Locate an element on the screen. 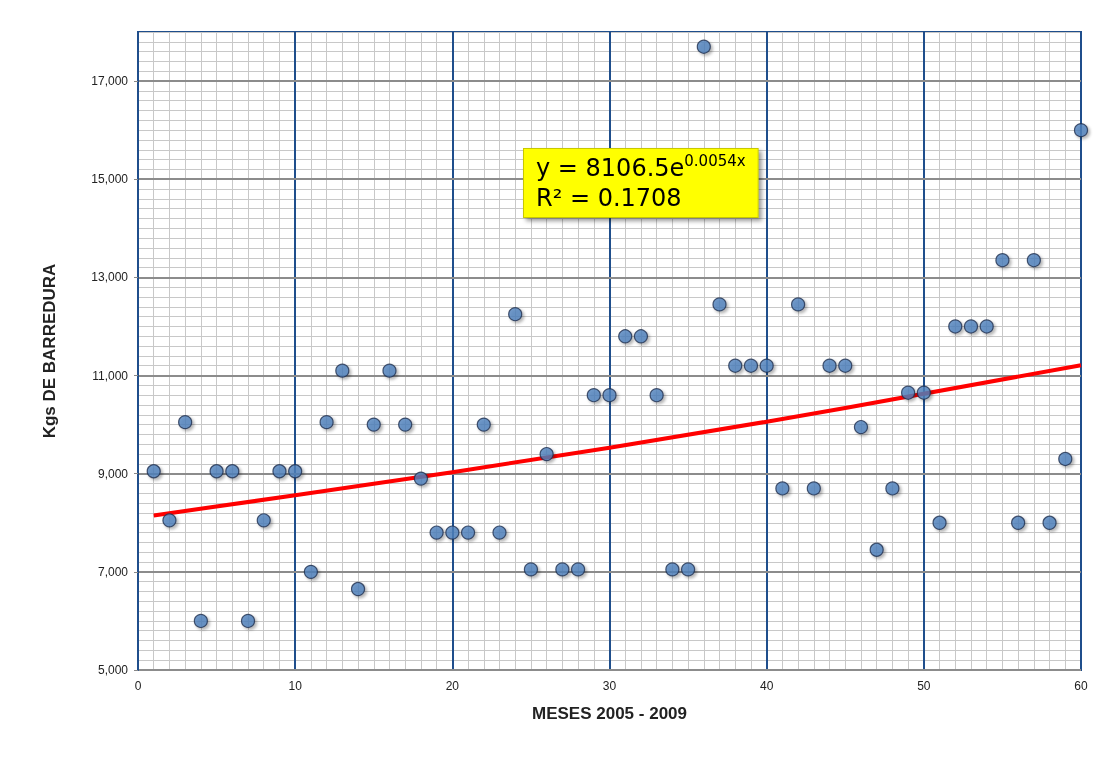  x-tick-label: 50 is located at coordinates (924, 686).